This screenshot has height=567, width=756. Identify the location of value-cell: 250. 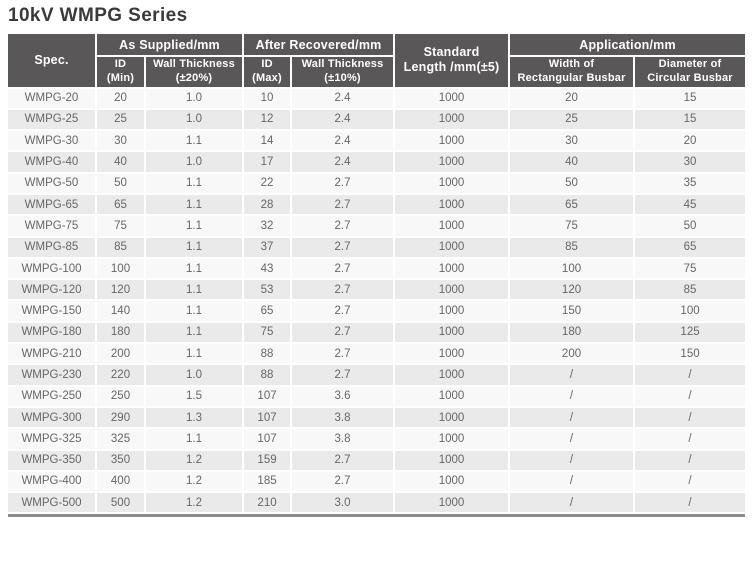
(121, 397).